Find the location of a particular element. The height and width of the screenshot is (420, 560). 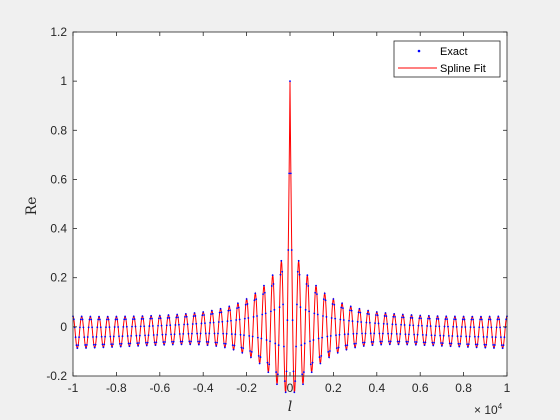

x-tick-label: -1 is located at coordinates (73, 388).